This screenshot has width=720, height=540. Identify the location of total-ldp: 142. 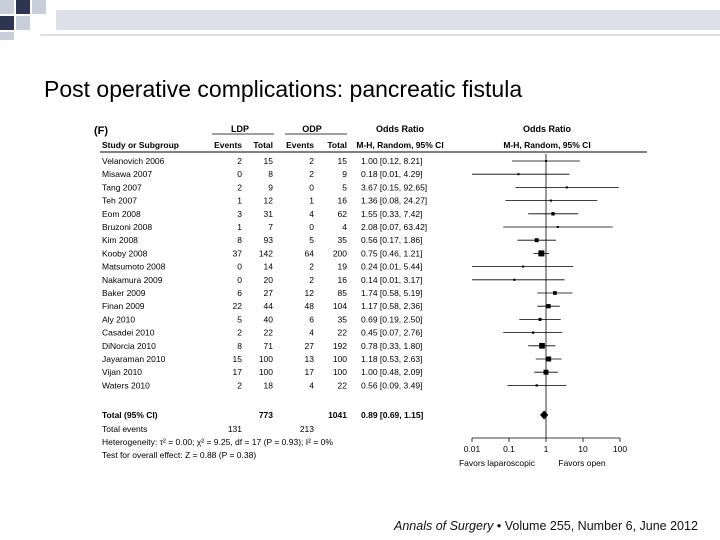
(266, 253).